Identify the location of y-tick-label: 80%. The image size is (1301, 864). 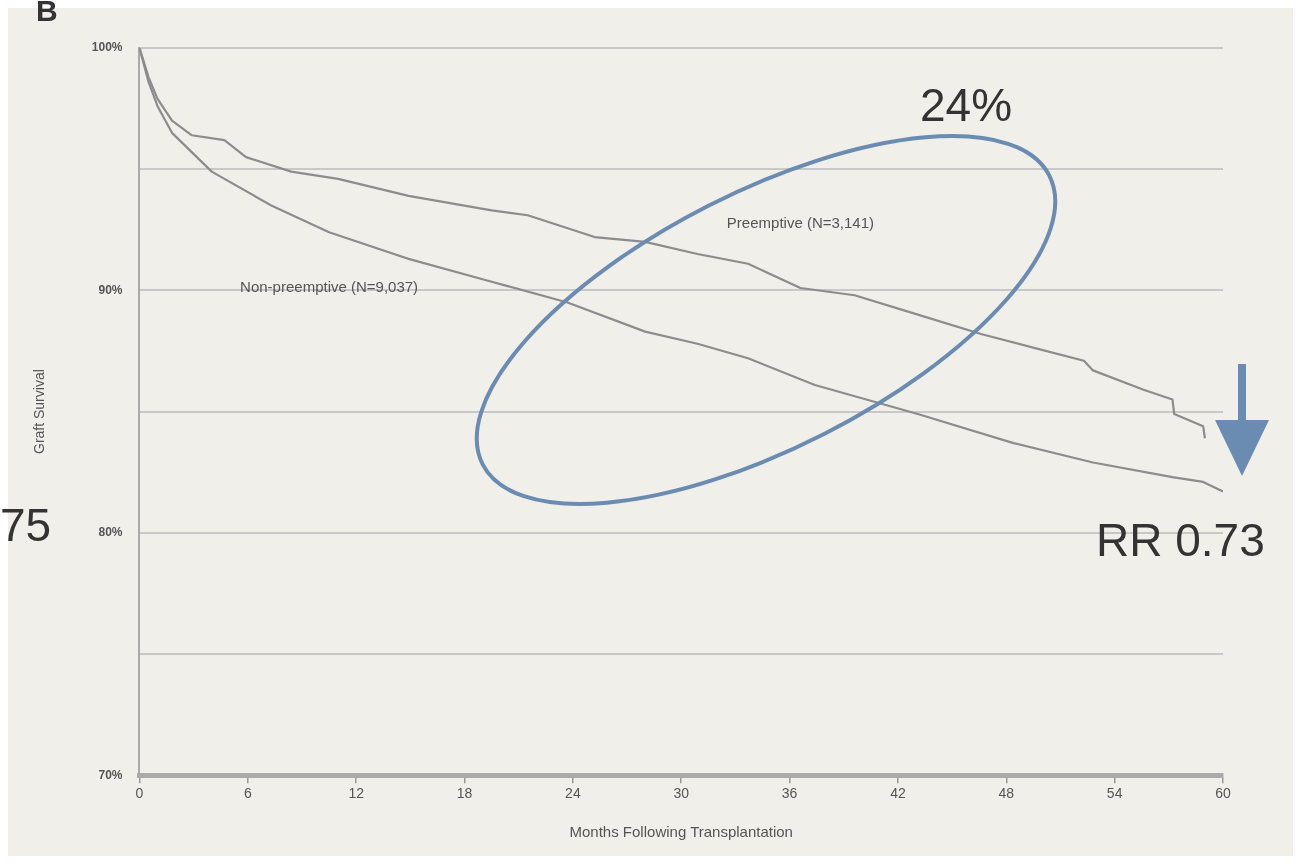
(110, 532).